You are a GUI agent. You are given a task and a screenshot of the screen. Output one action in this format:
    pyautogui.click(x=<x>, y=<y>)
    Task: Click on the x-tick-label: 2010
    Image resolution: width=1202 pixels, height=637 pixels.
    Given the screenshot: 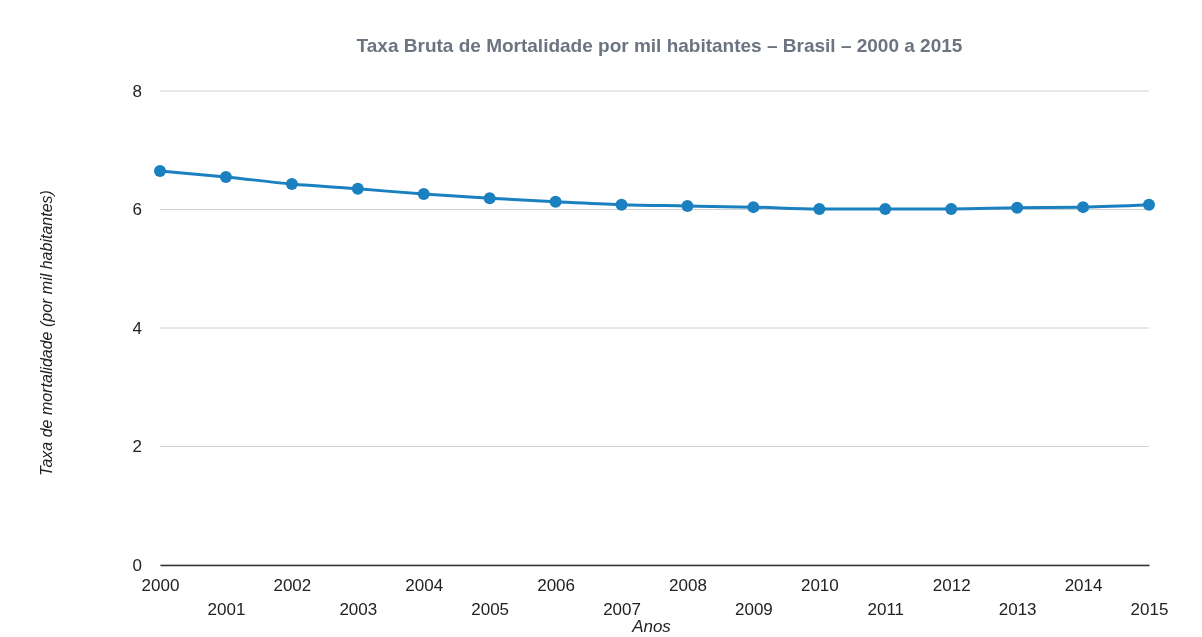 What is the action you would take?
    pyautogui.click(x=819, y=586)
    